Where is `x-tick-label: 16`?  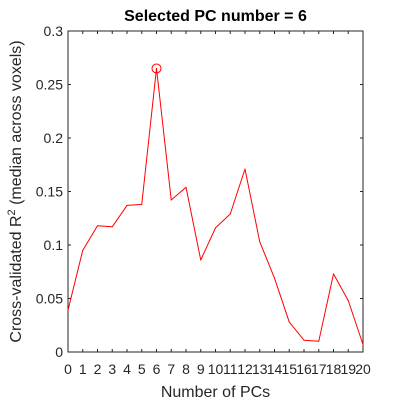 x-tick-label: 16 is located at coordinates (304, 369).